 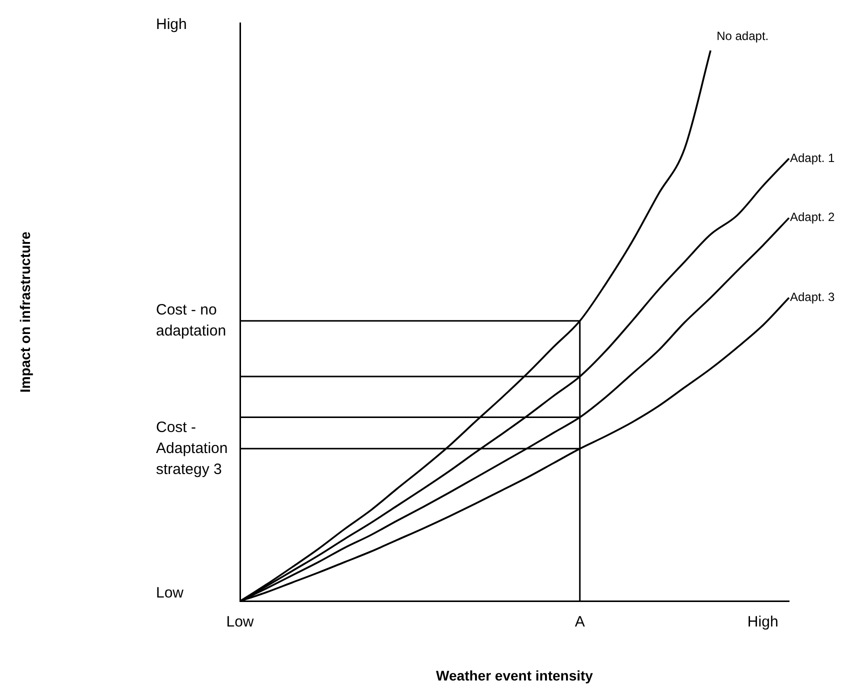 I want to click on series-label: Adapt. 1, so click(x=813, y=157).